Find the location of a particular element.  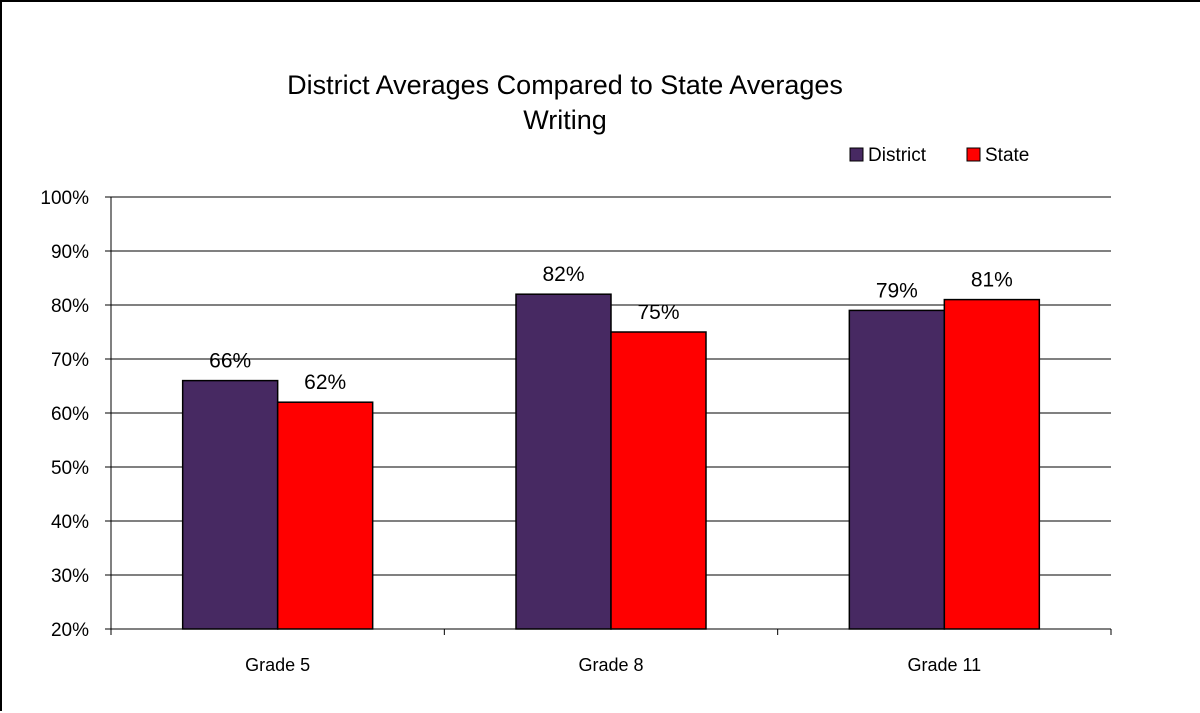

data-label: 79% is located at coordinates (897, 290).